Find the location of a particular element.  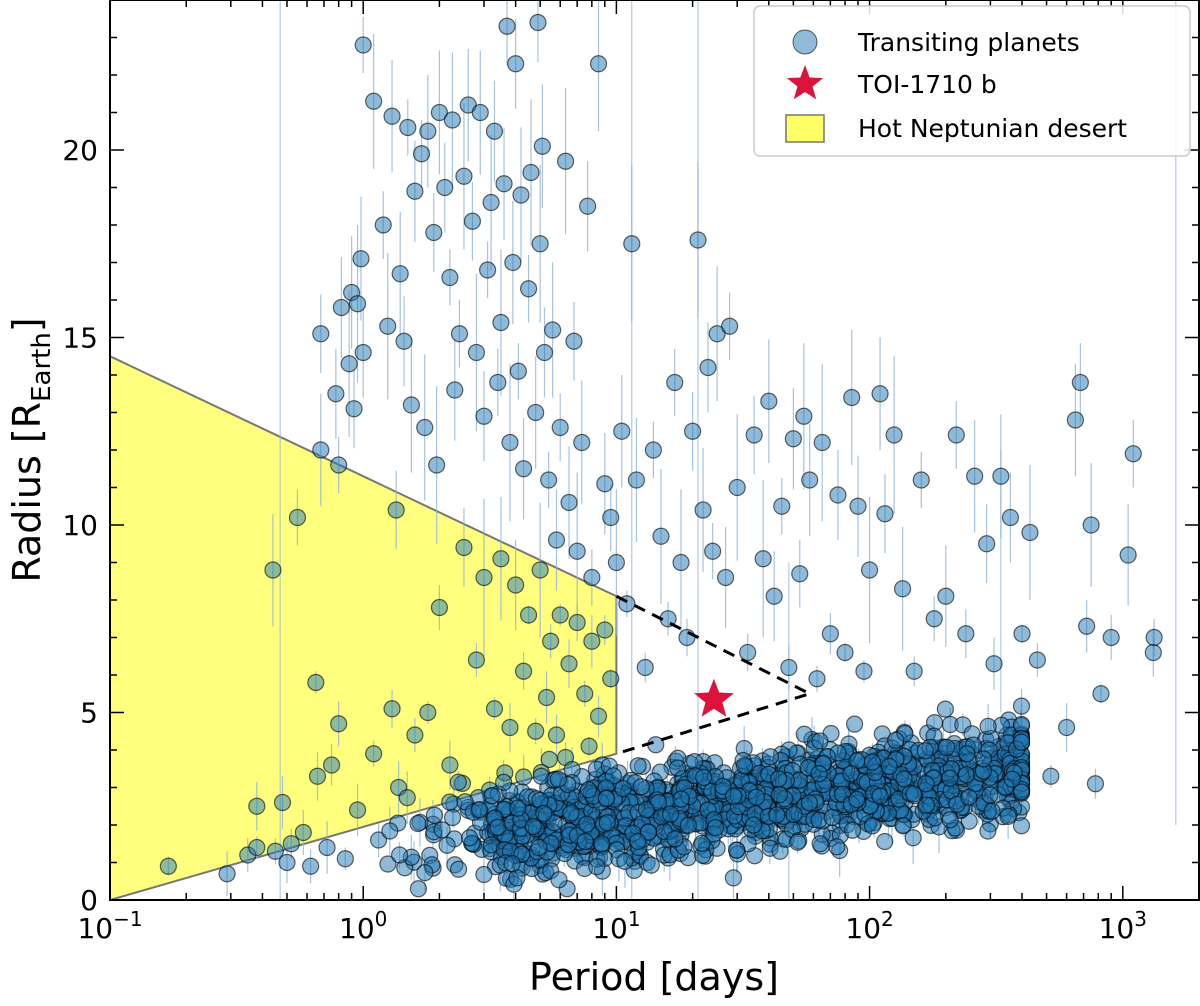

legend-box is located at coordinates (972, 81).